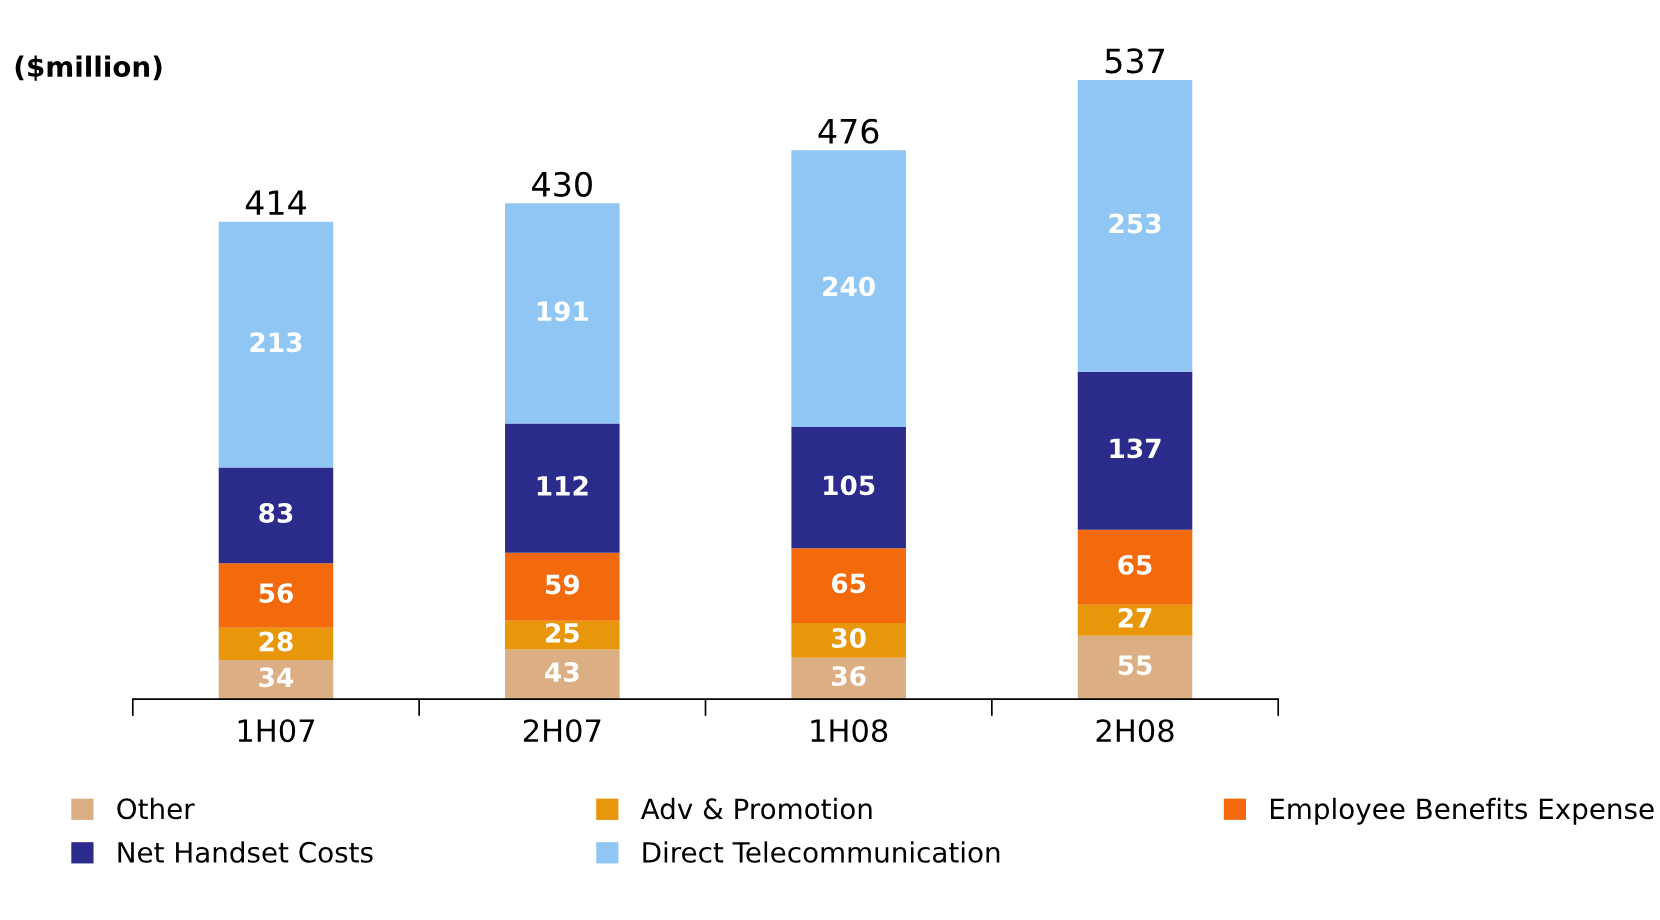 The height and width of the screenshot is (920, 1660). What do you see at coordinates (245, 852) in the screenshot?
I see `legend-label: Net Handset Costs` at bounding box center [245, 852].